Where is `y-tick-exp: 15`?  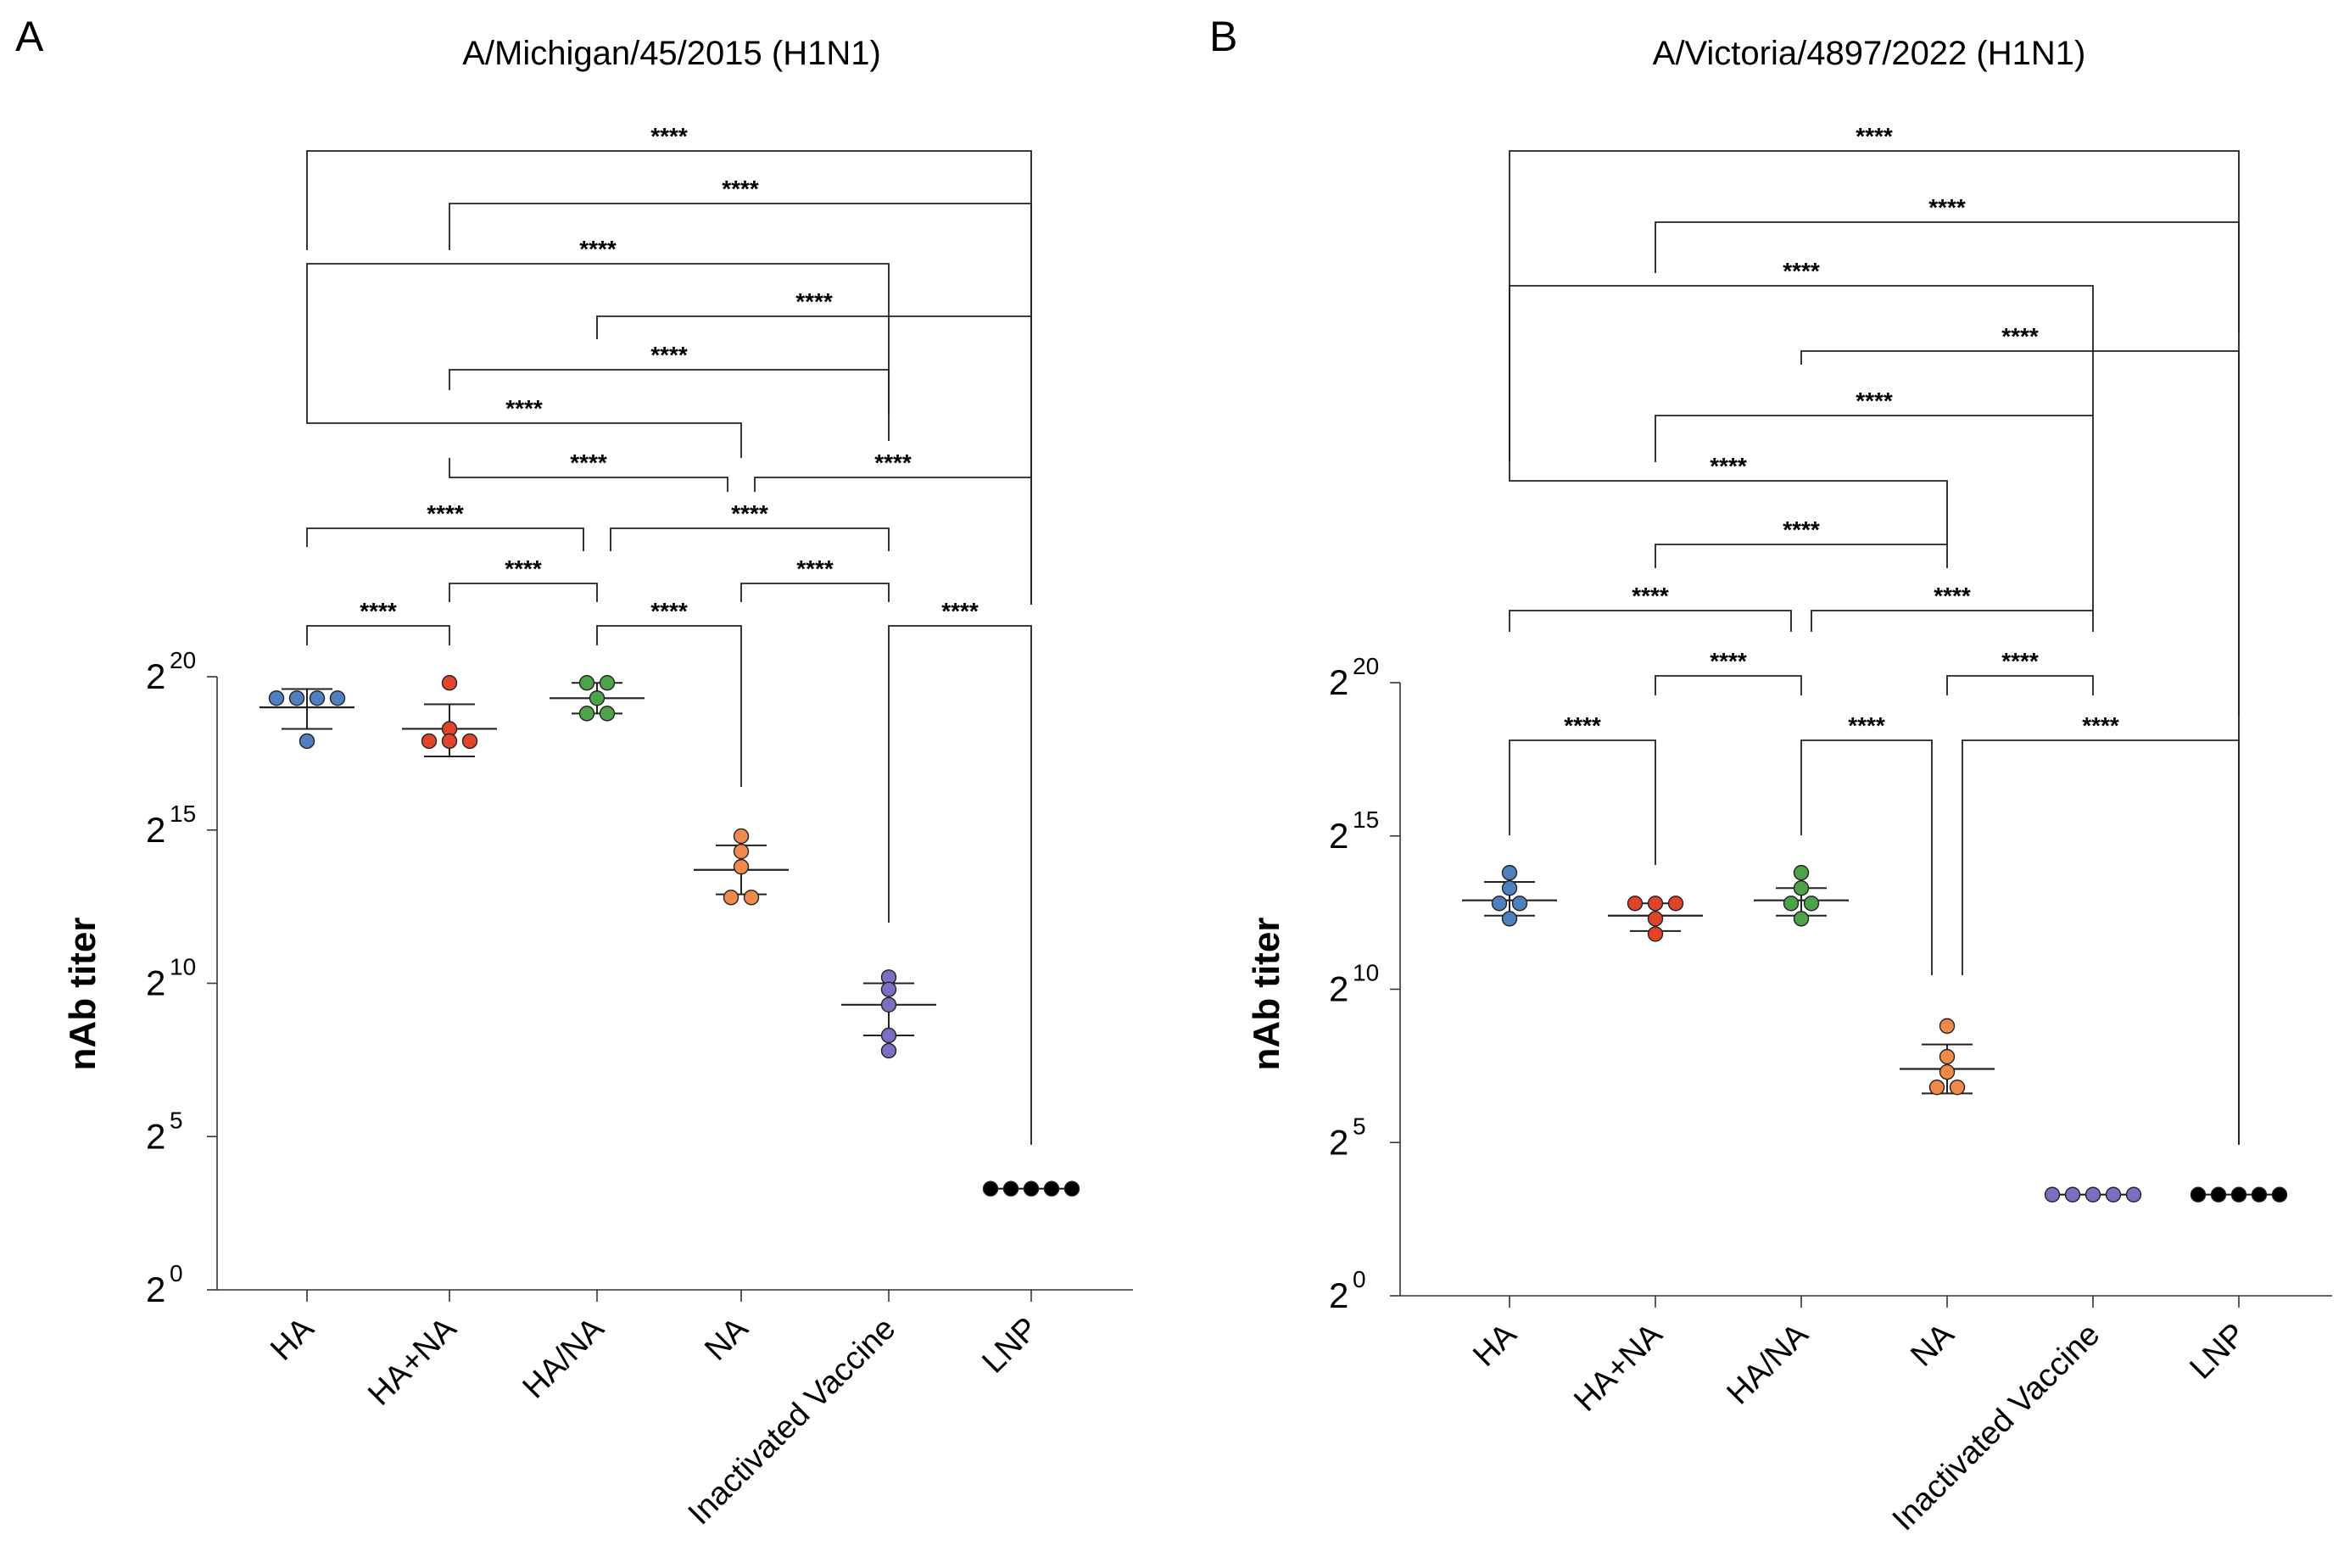 y-tick-exp: 15 is located at coordinates (183, 814).